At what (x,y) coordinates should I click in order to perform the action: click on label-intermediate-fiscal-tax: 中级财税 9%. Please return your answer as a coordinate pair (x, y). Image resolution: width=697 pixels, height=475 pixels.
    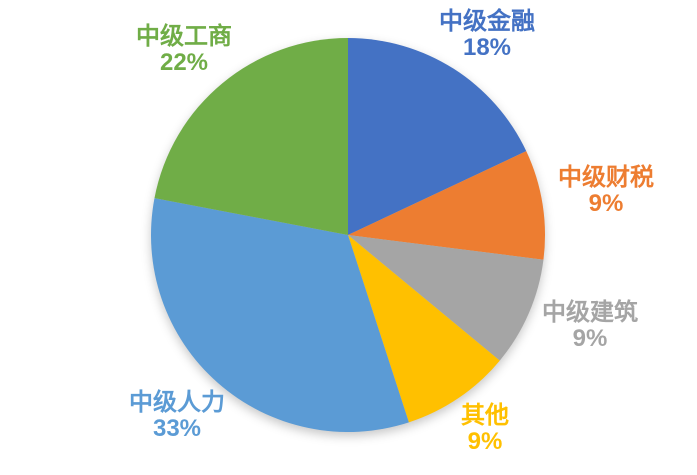
    Looking at the image, I should click on (606, 191).